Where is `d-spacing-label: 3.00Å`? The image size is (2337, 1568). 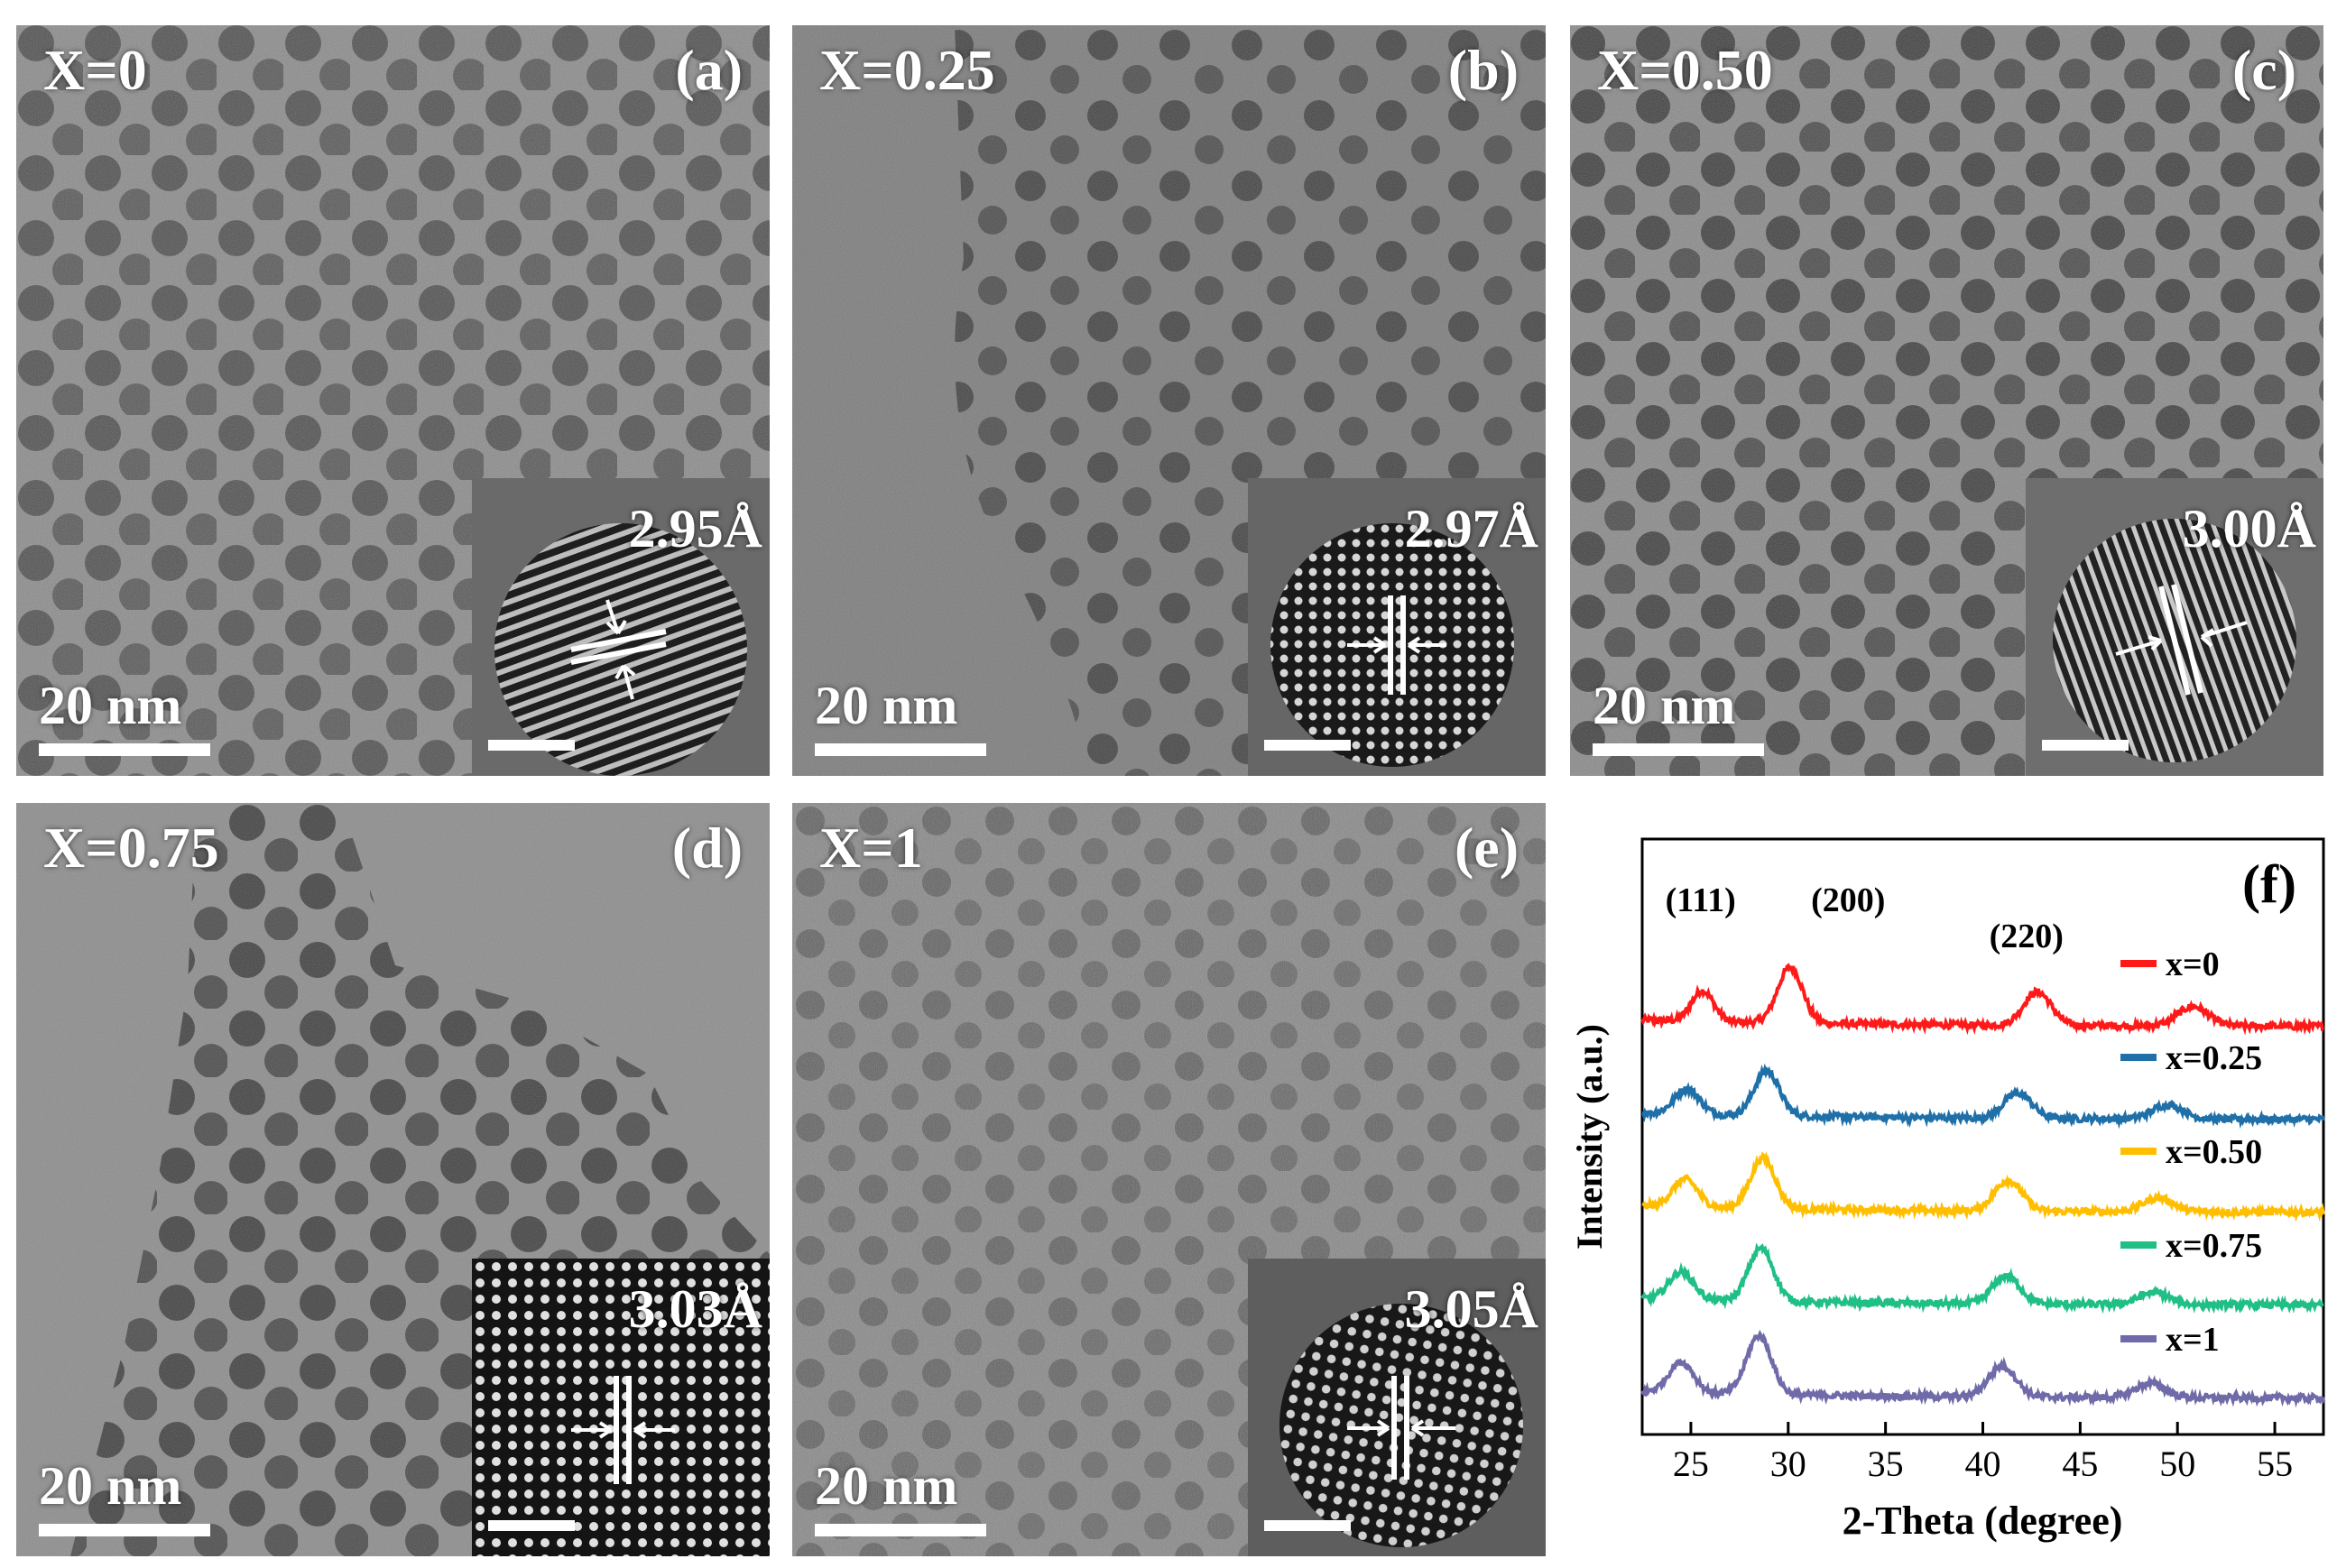
d-spacing-label: 3.00Å is located at coordinates (2249, 528).